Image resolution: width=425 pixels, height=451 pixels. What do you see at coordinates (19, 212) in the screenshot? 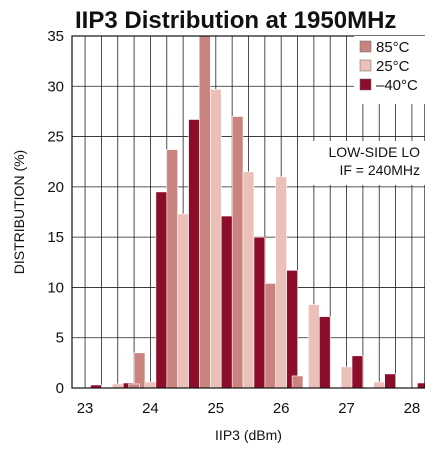
I see `y-axis-label: DISTRIBUTION (%)` at bounding box center [19, 212].